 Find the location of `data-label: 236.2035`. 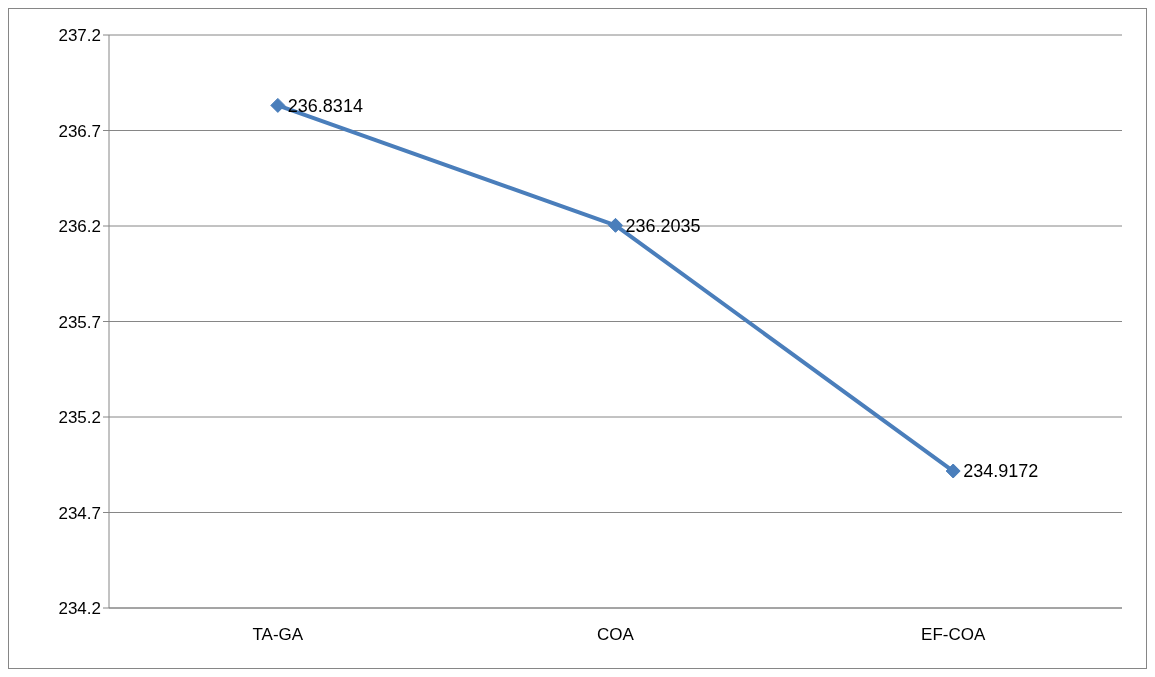

data-label: 236.2035 is located at coordinates (663, 225).